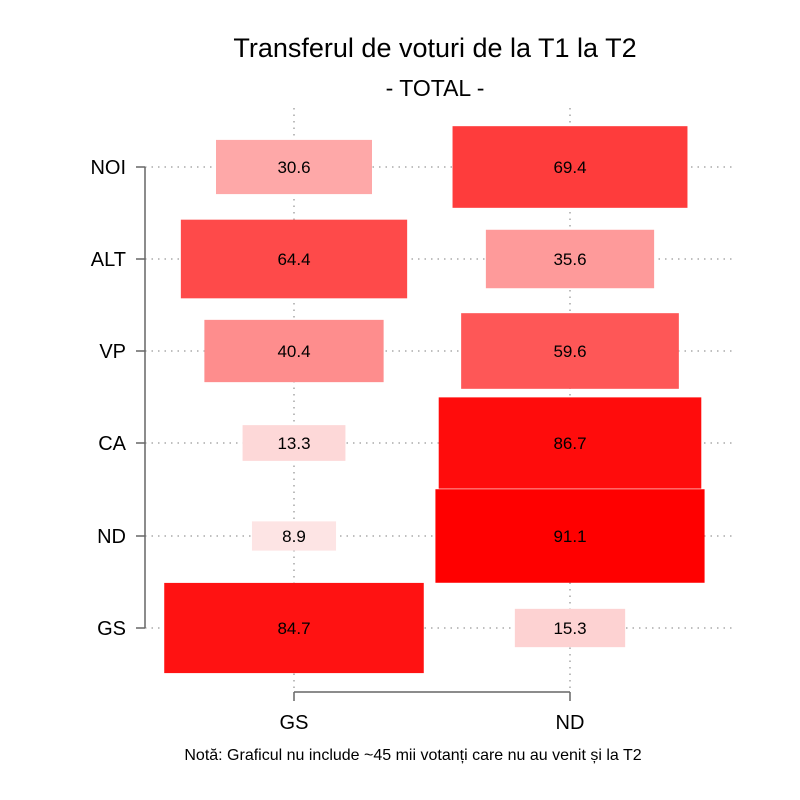  I want to click on cell-label-vp-nd: 59.6, so click(569, 351).